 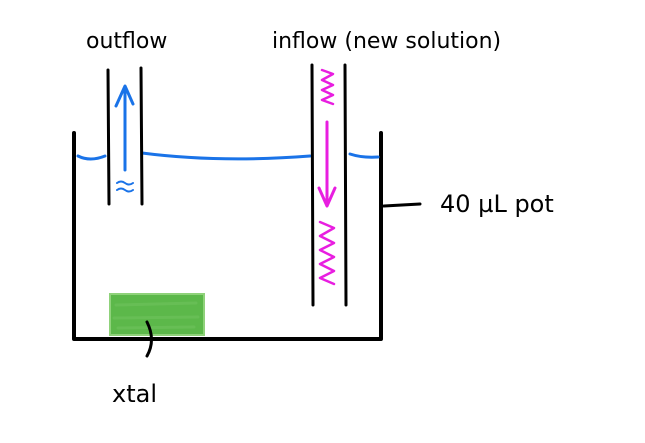 What do you see at coordinates (149, 339) in the screenshot?
I see `crystal-label-leader` at bounding box center [149, 339].